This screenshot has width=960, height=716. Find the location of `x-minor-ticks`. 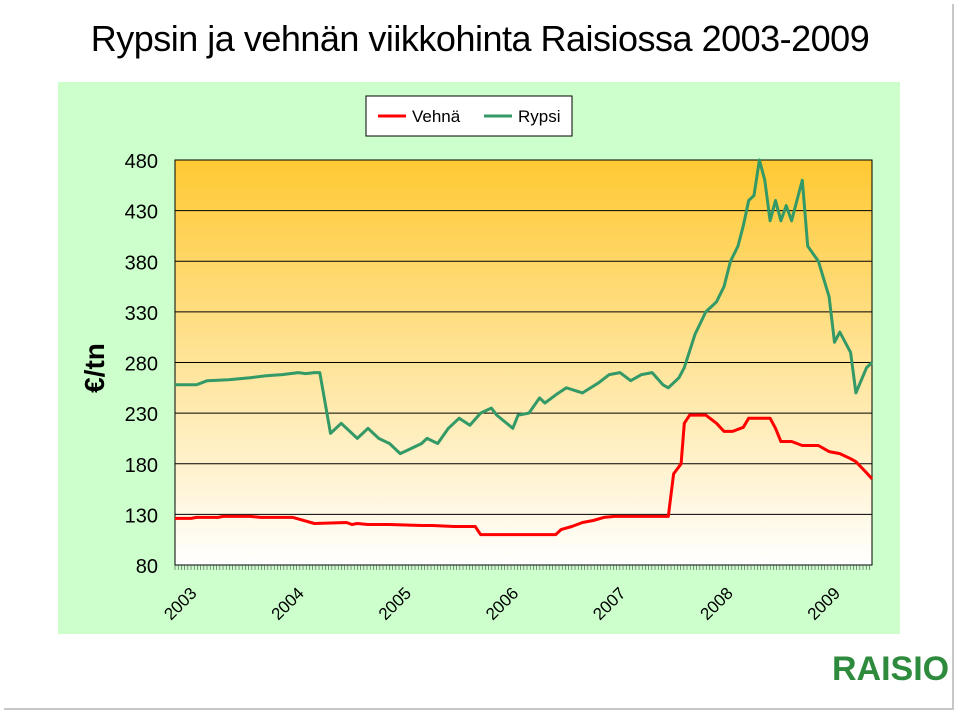

x-minor-ticks is located at coordinates (522, 567).